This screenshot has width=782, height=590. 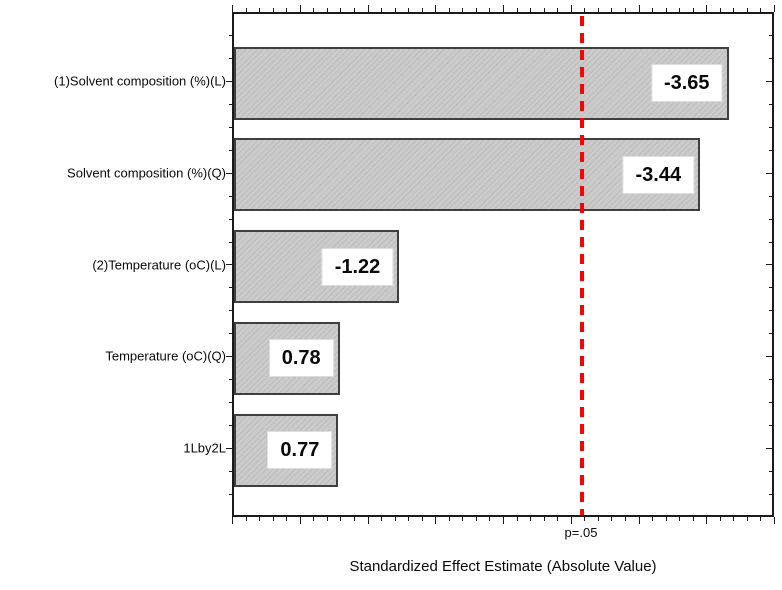 I want to click on bar-value-label: -3.65, so click(x=686, y=83).